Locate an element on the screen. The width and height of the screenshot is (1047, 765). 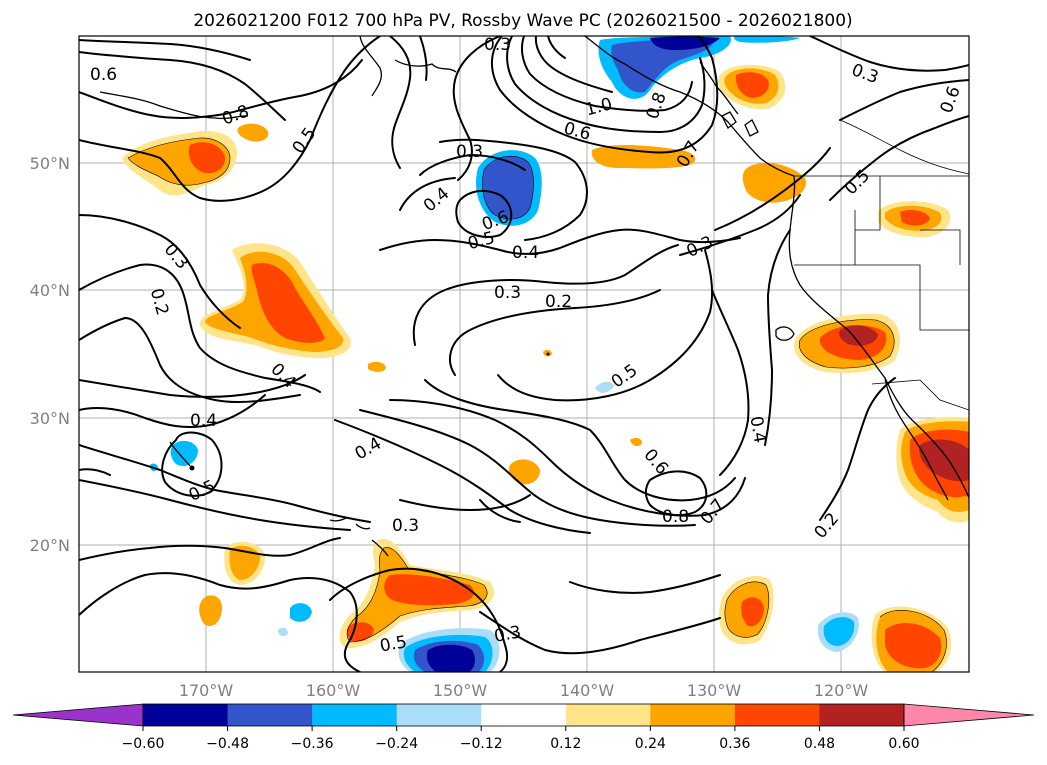
colorbar-tick-label: −0.12 is located at coordinates (481, 744).